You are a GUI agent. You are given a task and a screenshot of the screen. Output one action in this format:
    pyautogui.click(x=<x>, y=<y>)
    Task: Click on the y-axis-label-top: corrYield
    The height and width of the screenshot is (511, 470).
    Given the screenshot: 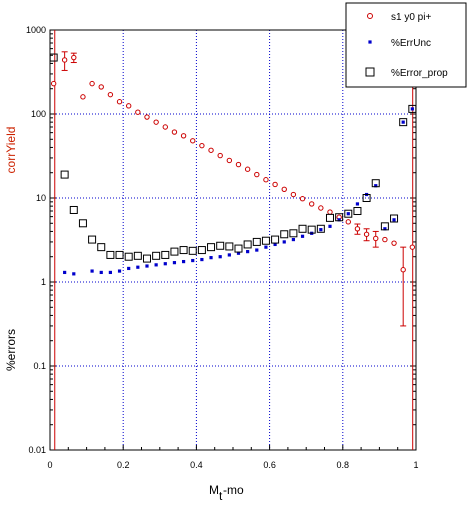 What is the action you would take?
    pyautogui.click(x=11, y=150)
    